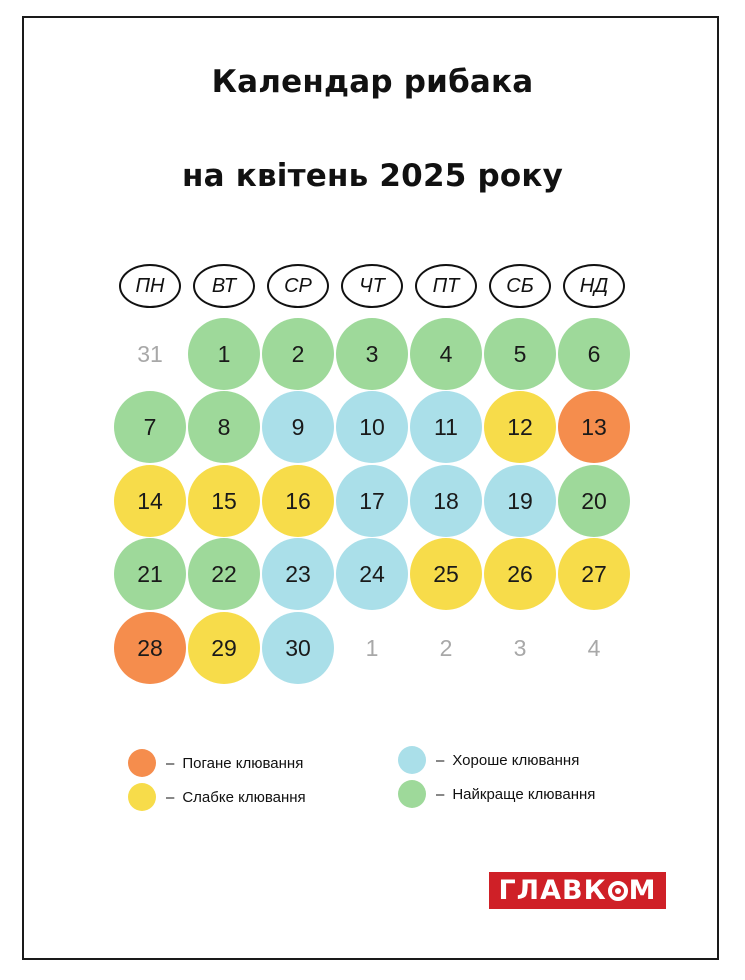  I want to click on legend-label-good: Хороше клювання, so click(516, 760).